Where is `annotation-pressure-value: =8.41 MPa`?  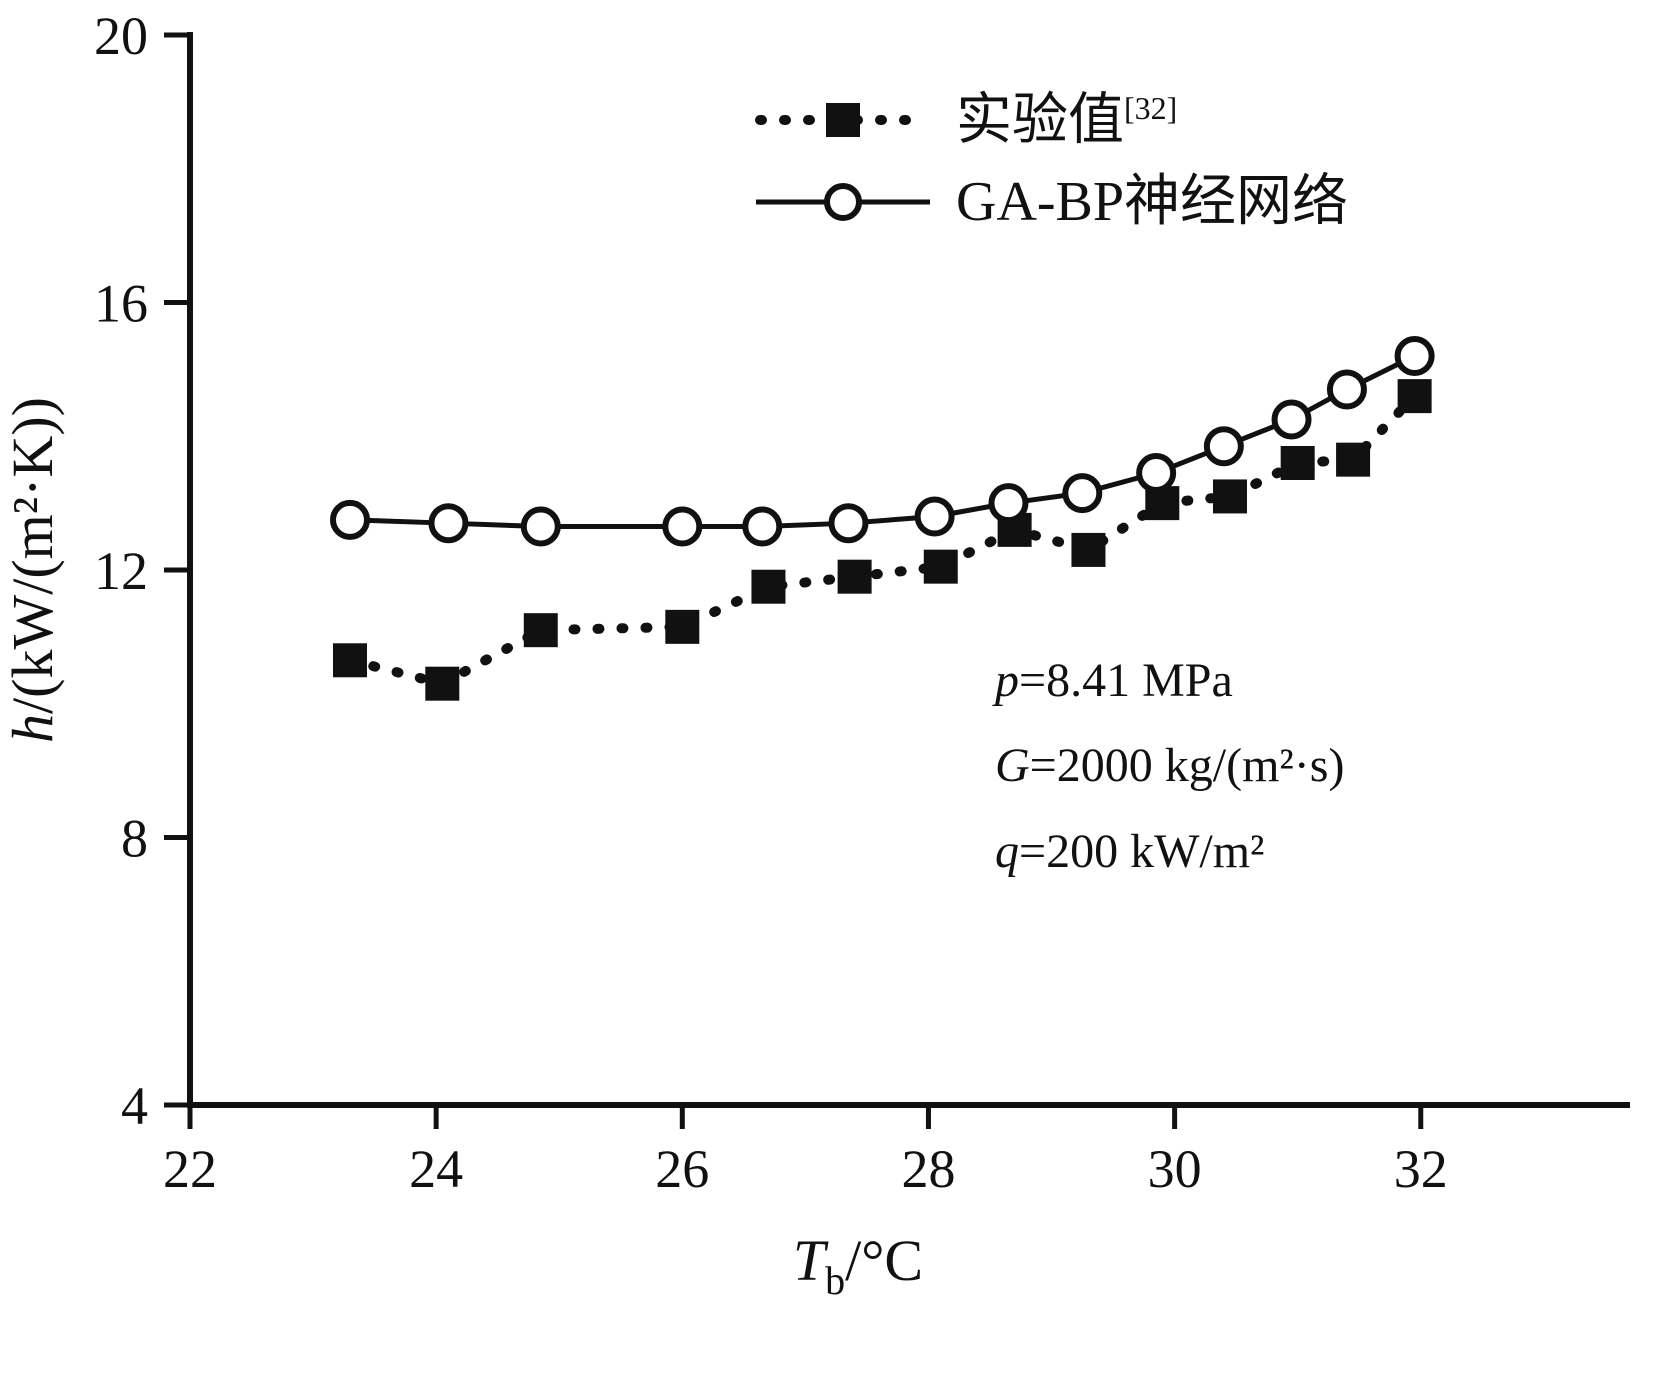 annotation-pressure-value: =8.41 MPa is located at coordinates (1126, 680).